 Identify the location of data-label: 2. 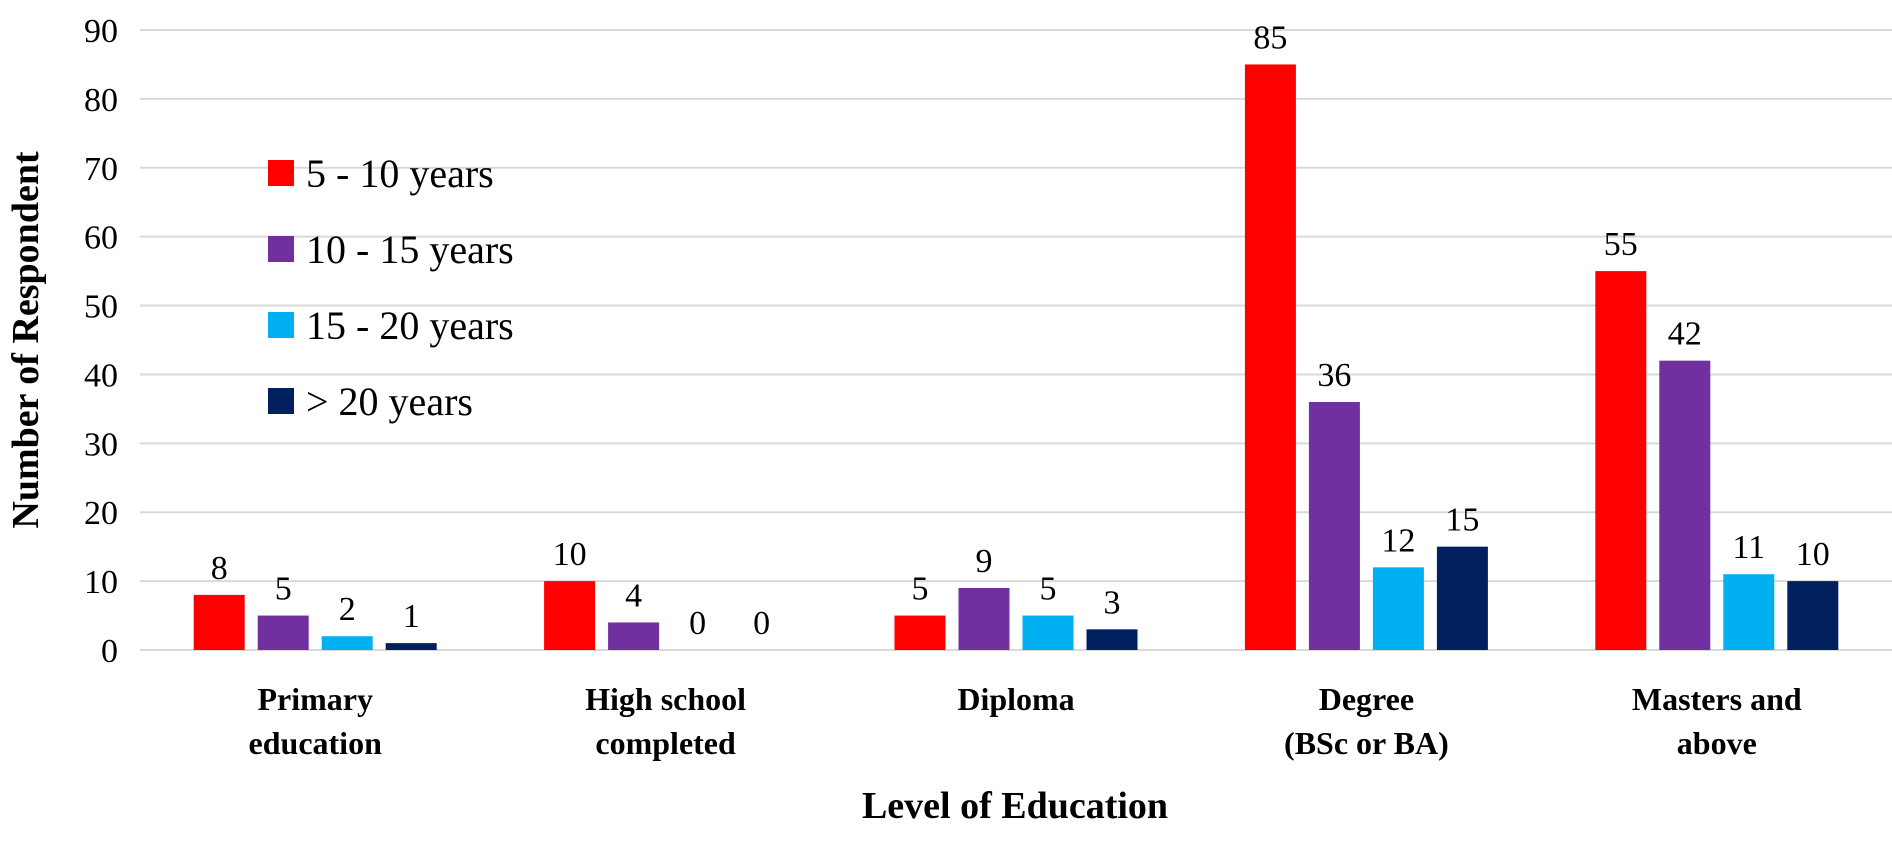
(347, 609).